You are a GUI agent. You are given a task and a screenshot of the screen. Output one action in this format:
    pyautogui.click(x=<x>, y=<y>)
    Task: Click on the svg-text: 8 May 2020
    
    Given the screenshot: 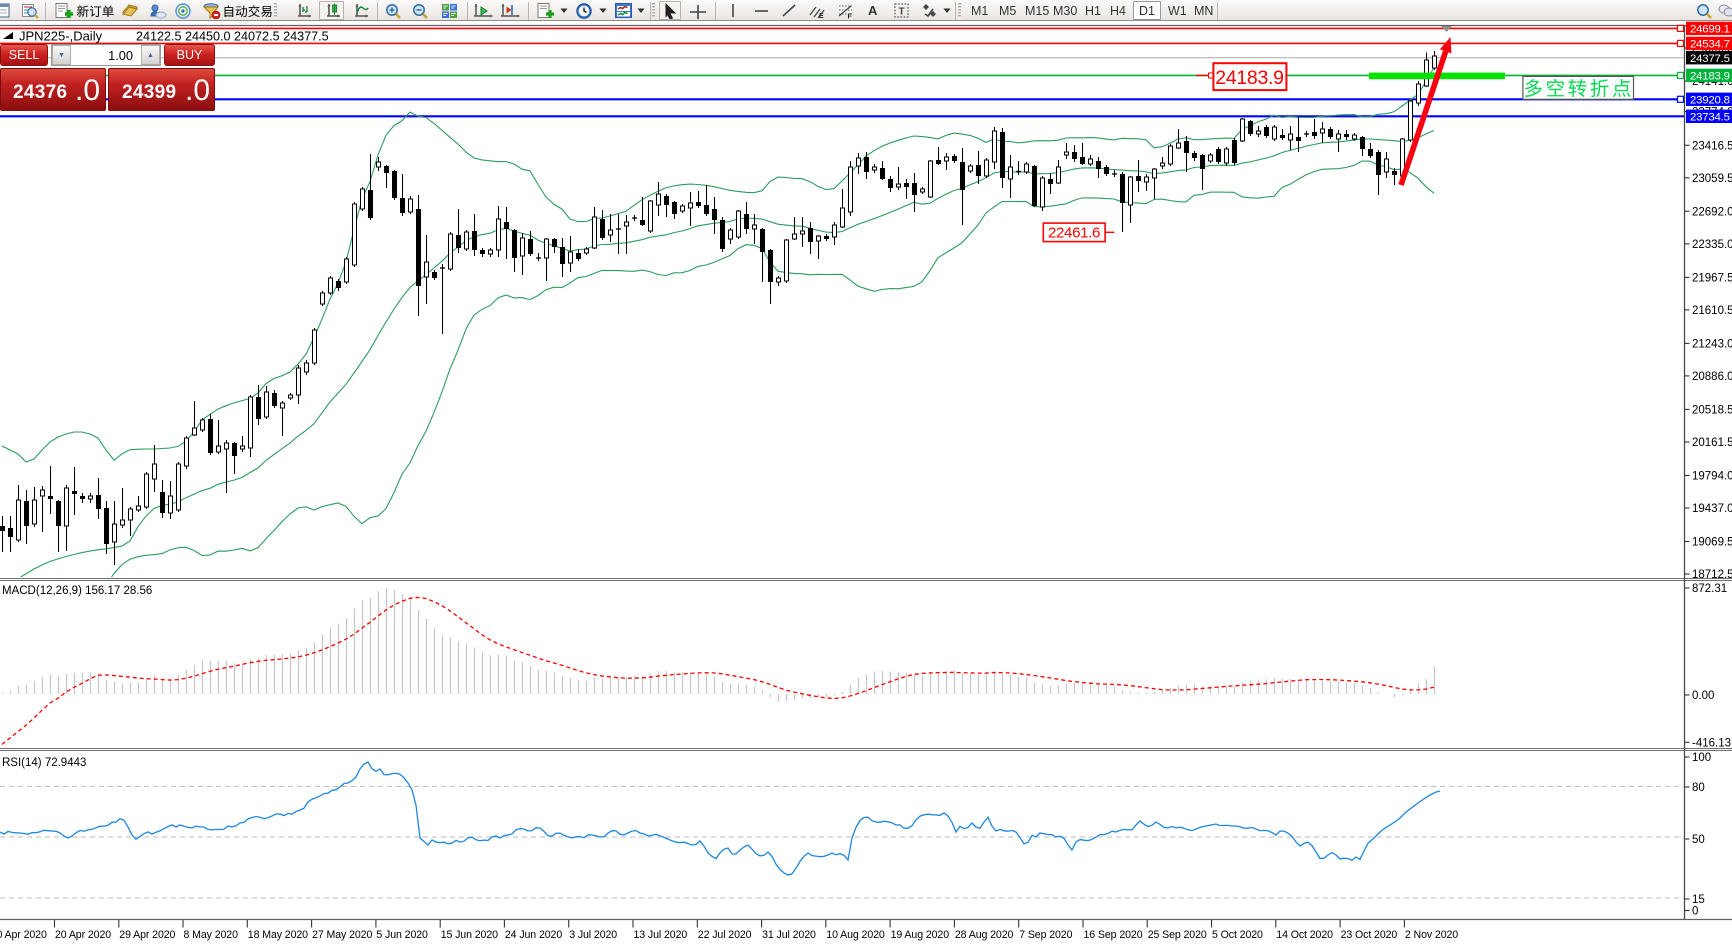 What is the action you would take?
    pyautogui.click(x=211, y=935)
    